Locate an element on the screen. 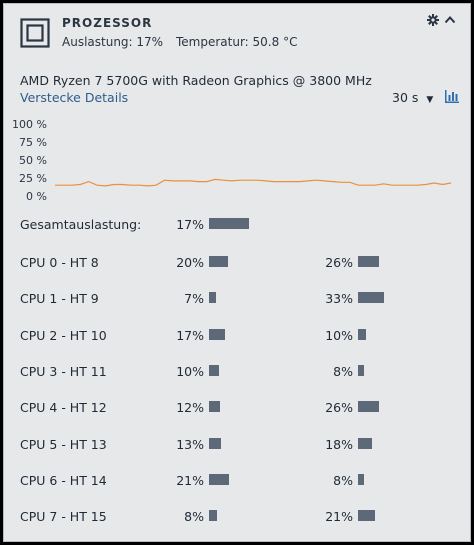 The width and height of the screenshot is (474, 545). y-tick-label: 25 % is located at coordinates (33, 178).